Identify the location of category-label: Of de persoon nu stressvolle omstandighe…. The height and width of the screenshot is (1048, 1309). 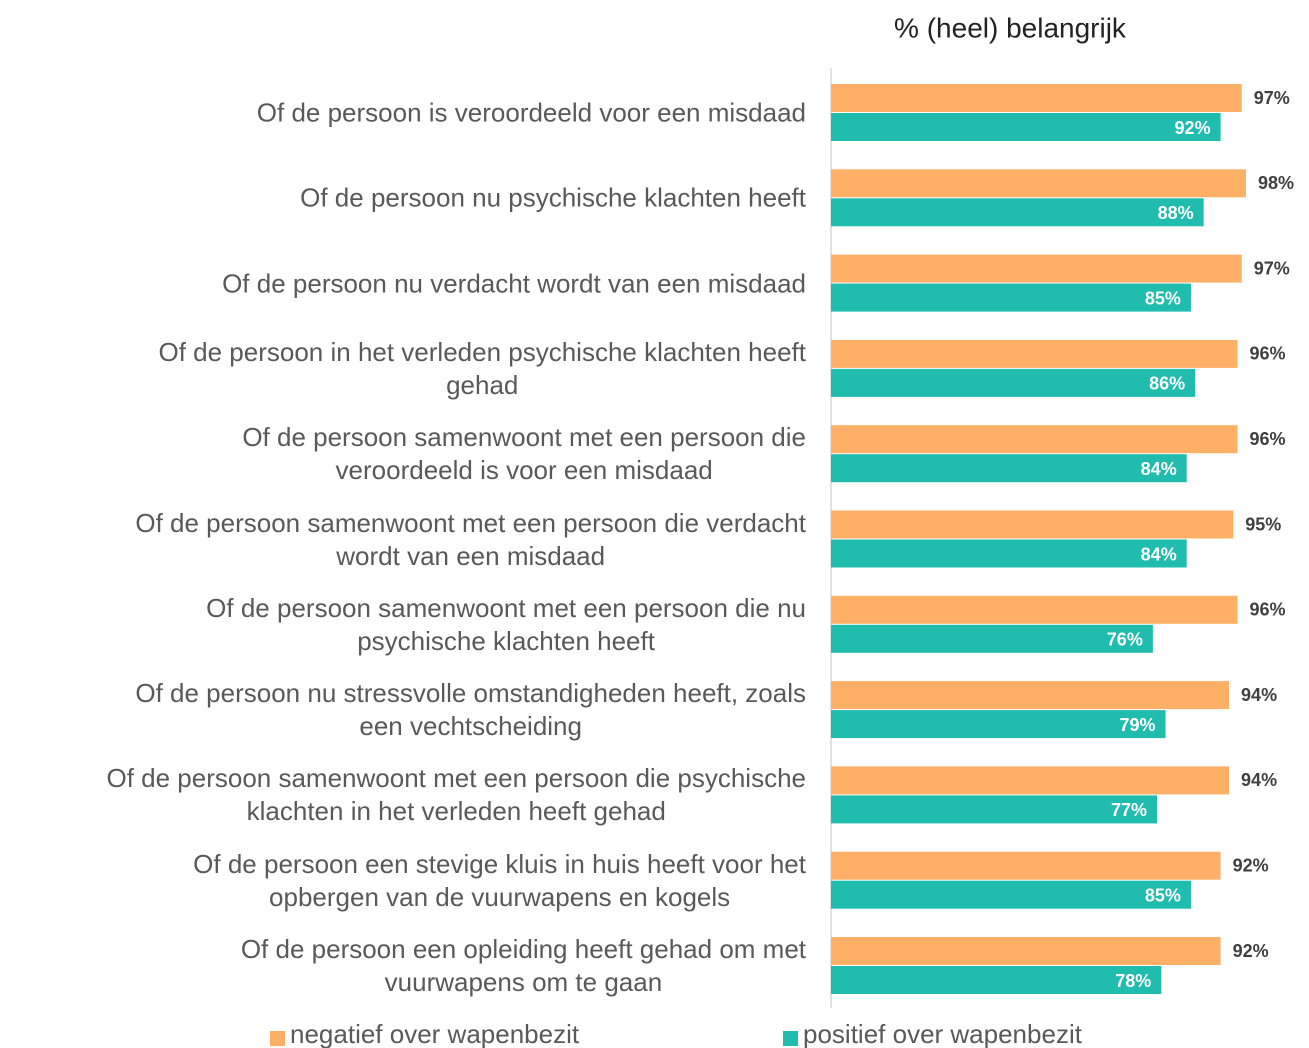
(470, 710).